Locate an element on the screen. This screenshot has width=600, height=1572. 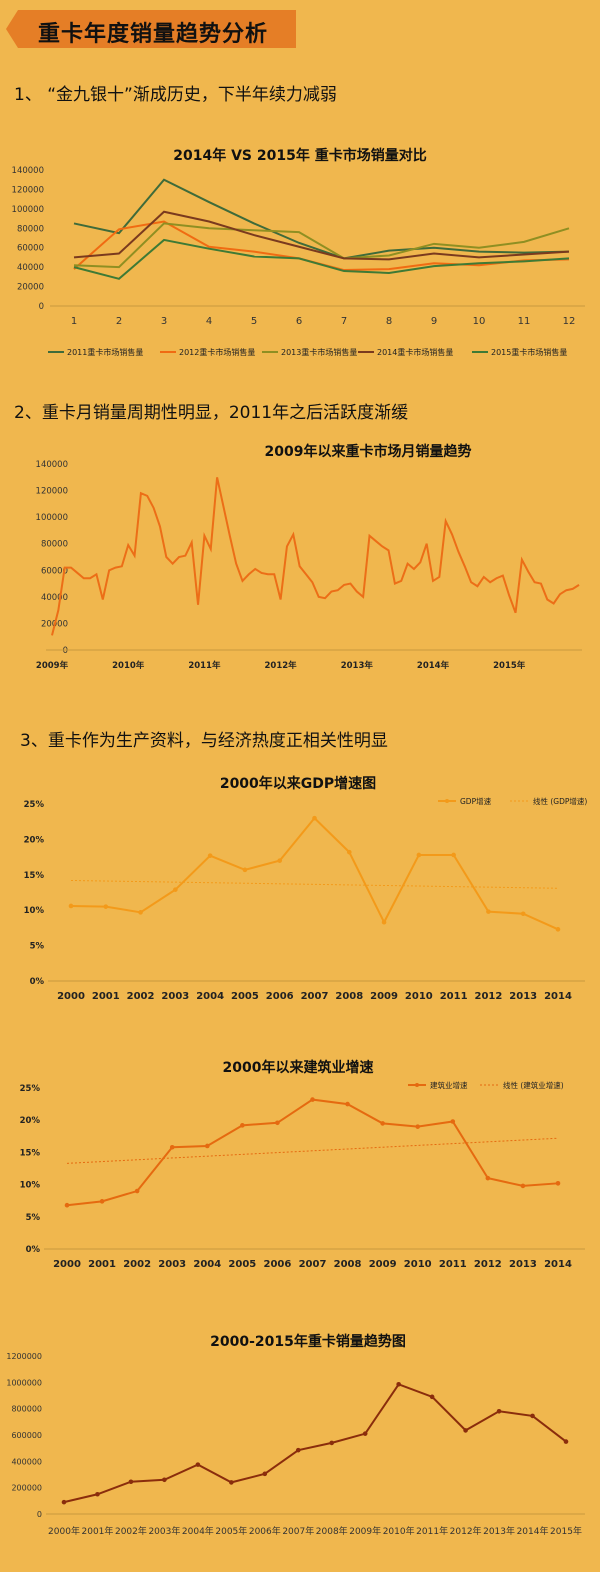
series-line-GDP增速 is located at coordinates (314, 873).